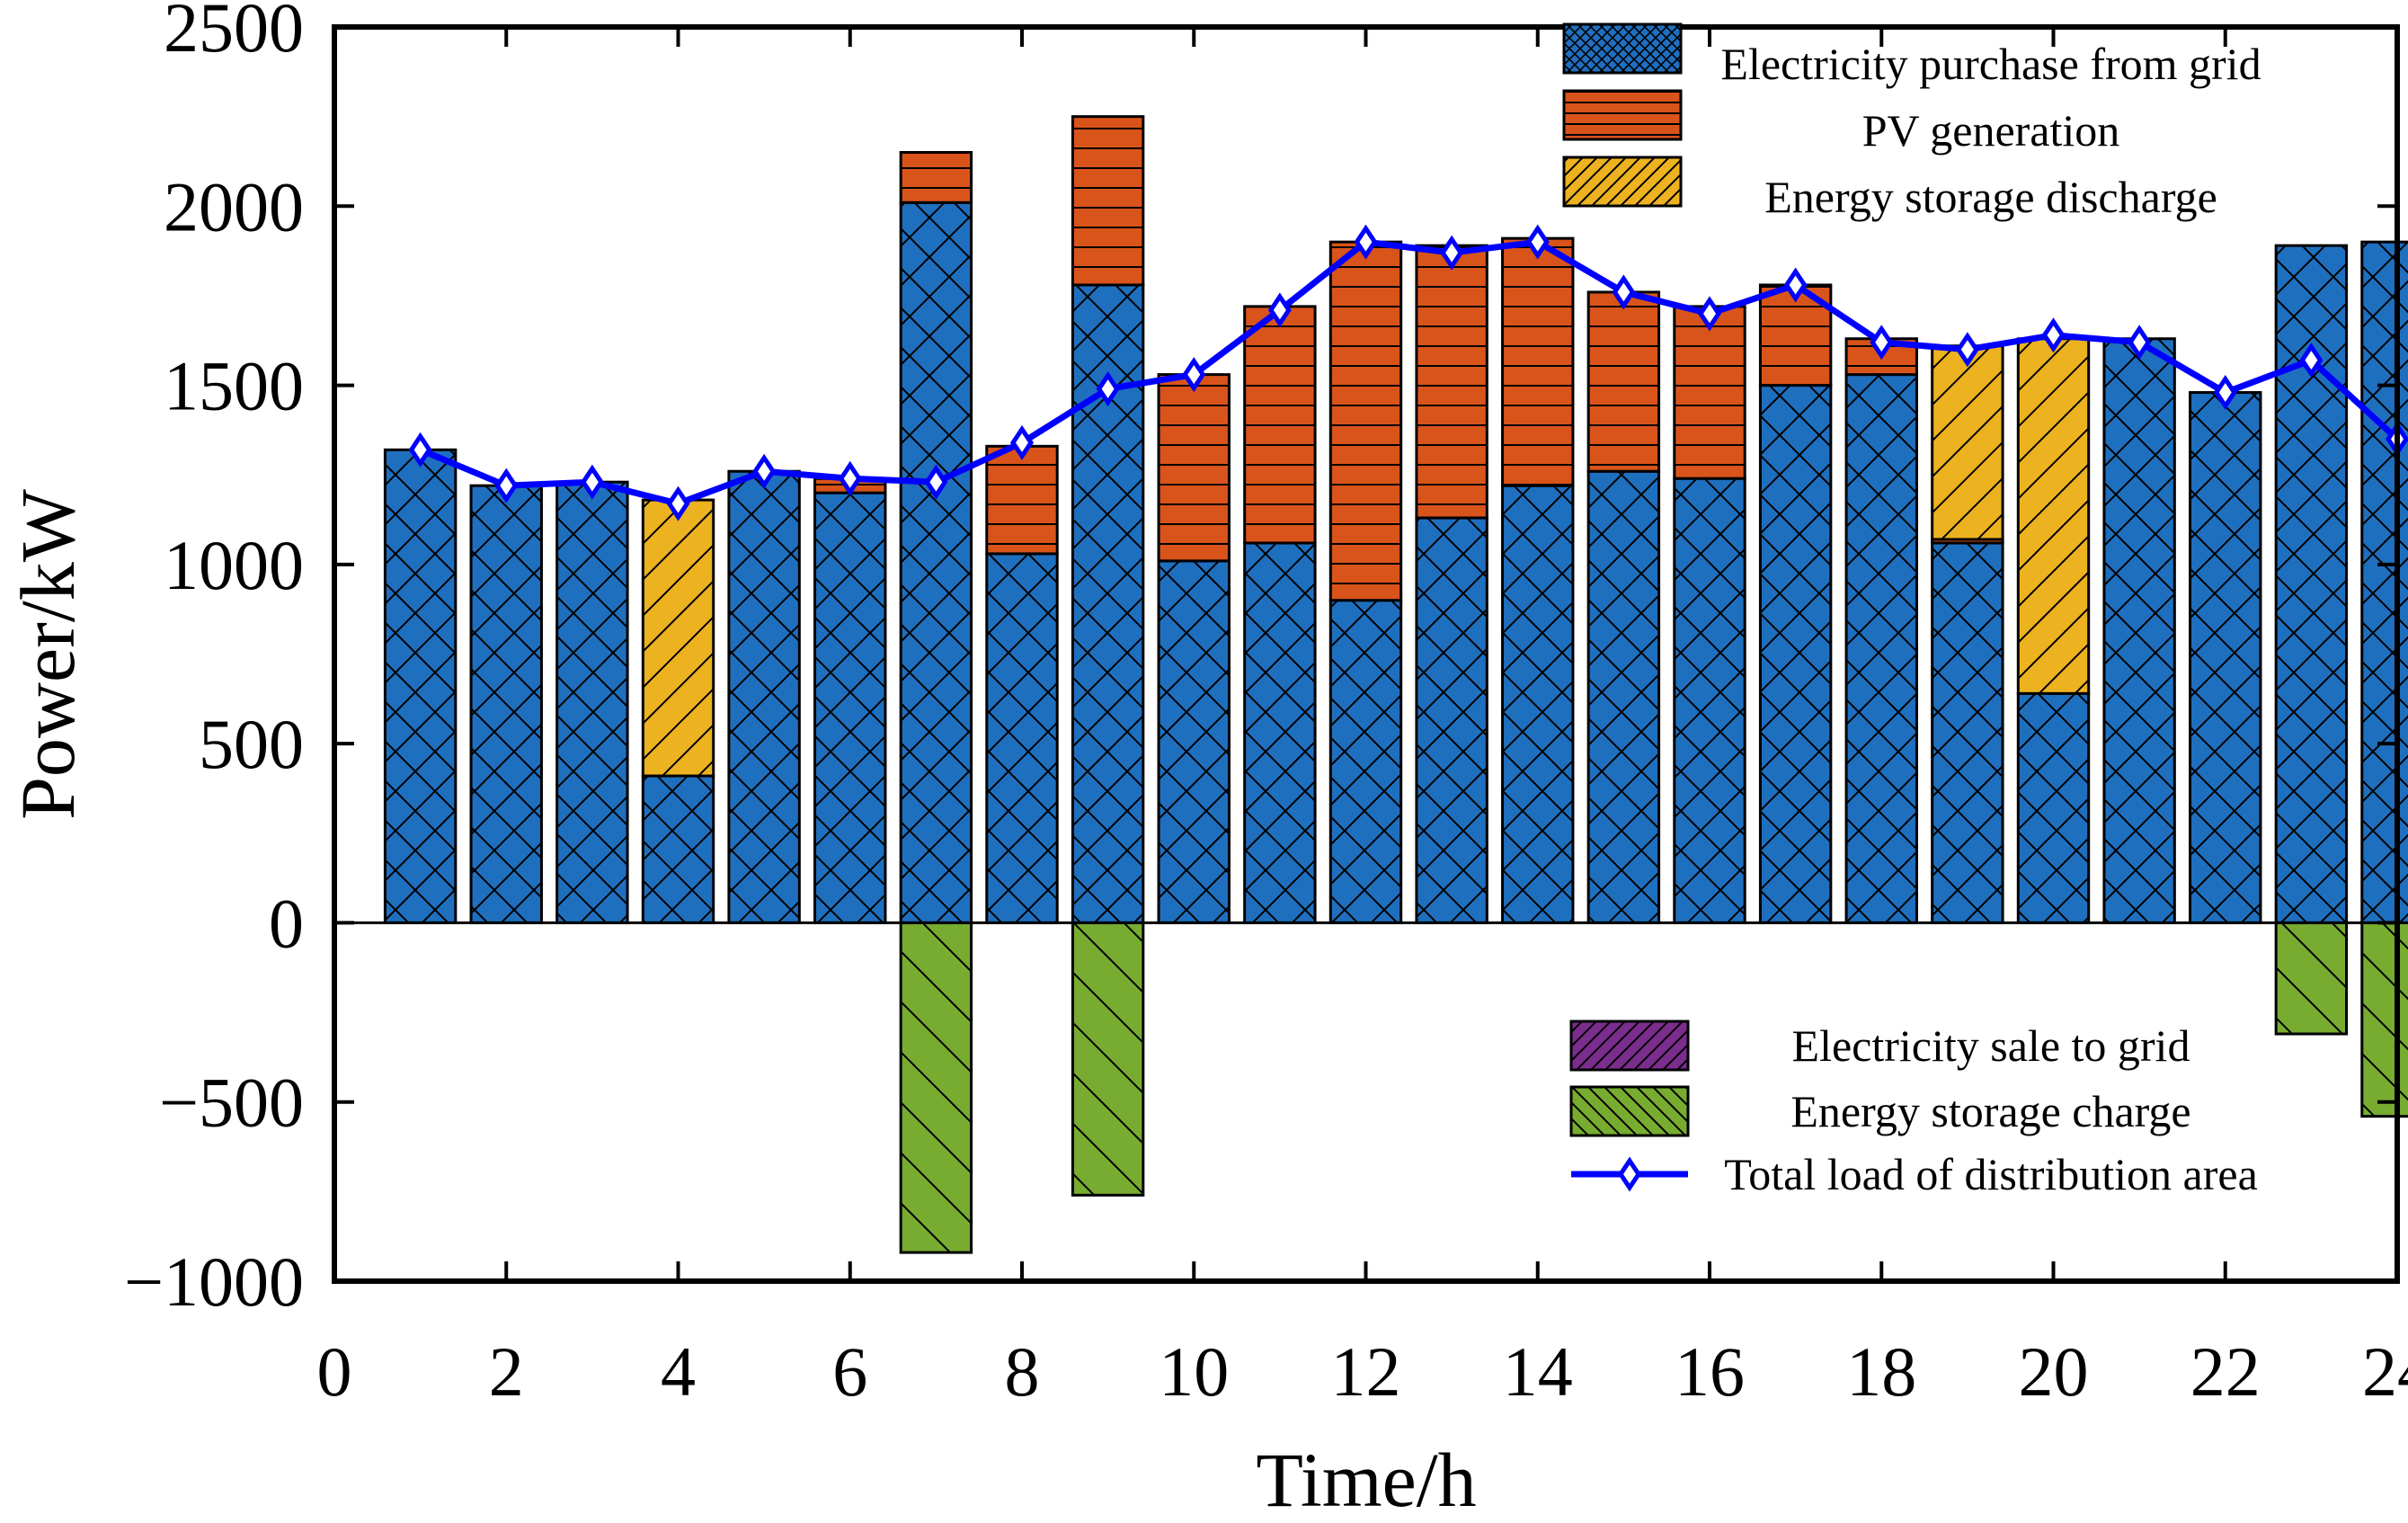 The width and height of the screenshot is (2408, 1523). Describe the element at coordinates (849, 1371) in the screenshot. I see `x-tick-label: 6` at that location.